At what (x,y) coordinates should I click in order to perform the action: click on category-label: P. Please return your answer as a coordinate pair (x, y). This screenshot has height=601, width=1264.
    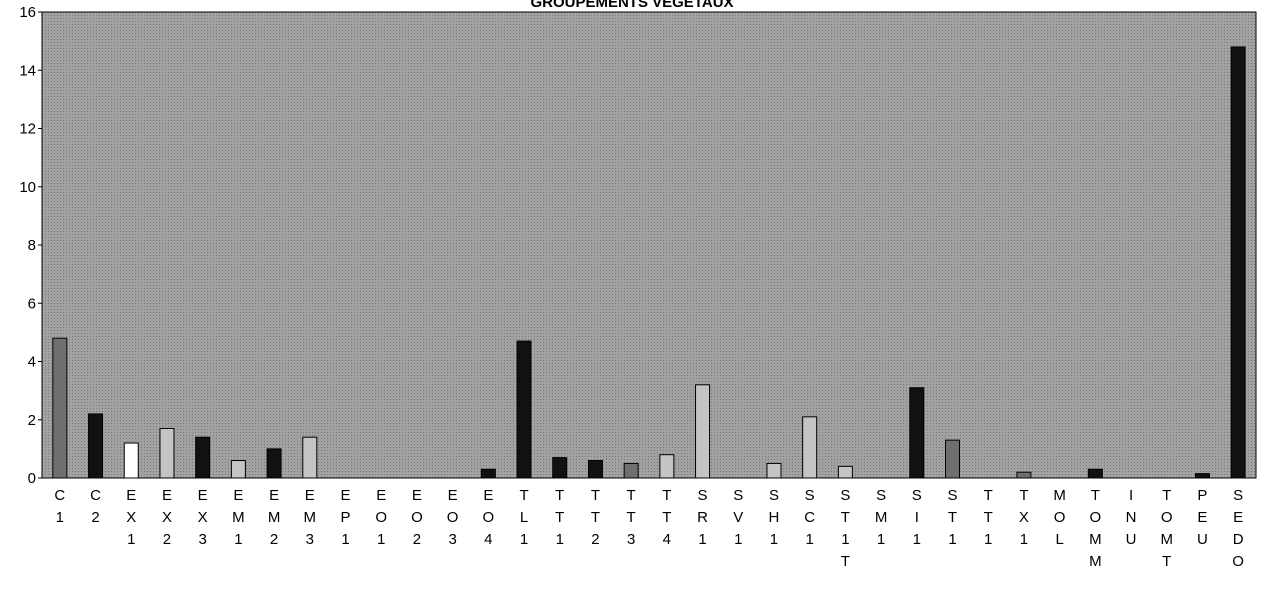
    Looking at the image, I should click on (1202, 495).